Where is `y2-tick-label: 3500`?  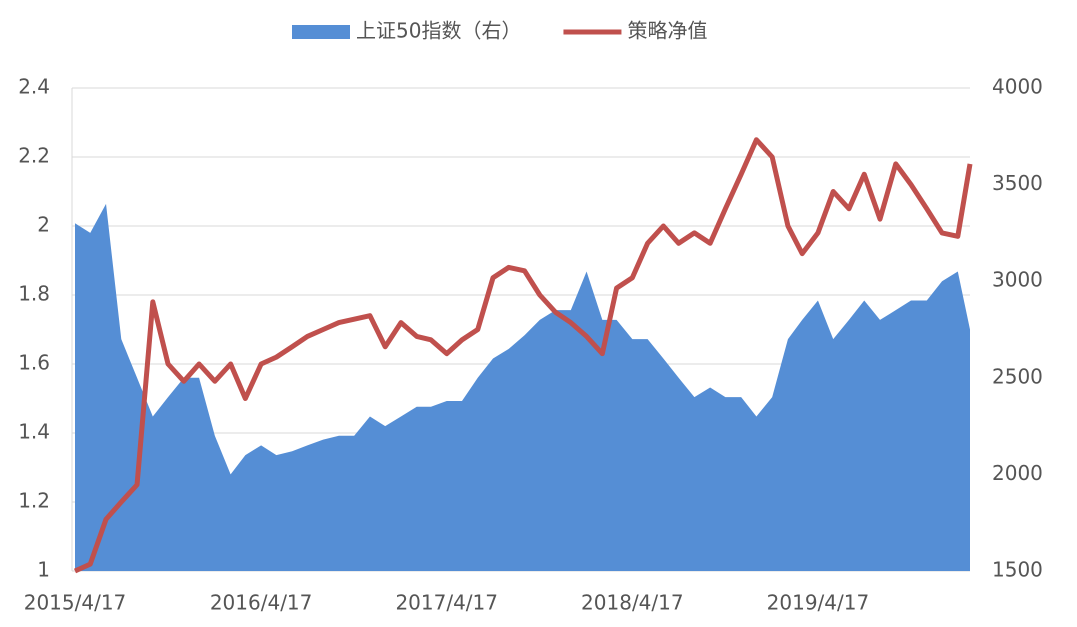
y2-tick-label: 3500 is located at coordinates (1017, 183).